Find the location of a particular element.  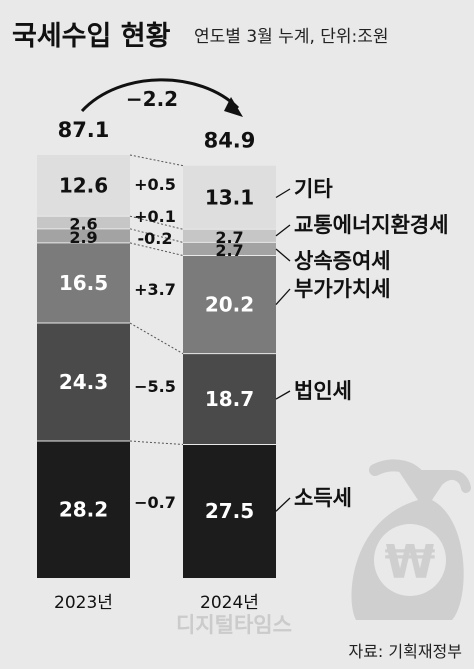

total-label: 87.1 is located at coordinates (84, 130).